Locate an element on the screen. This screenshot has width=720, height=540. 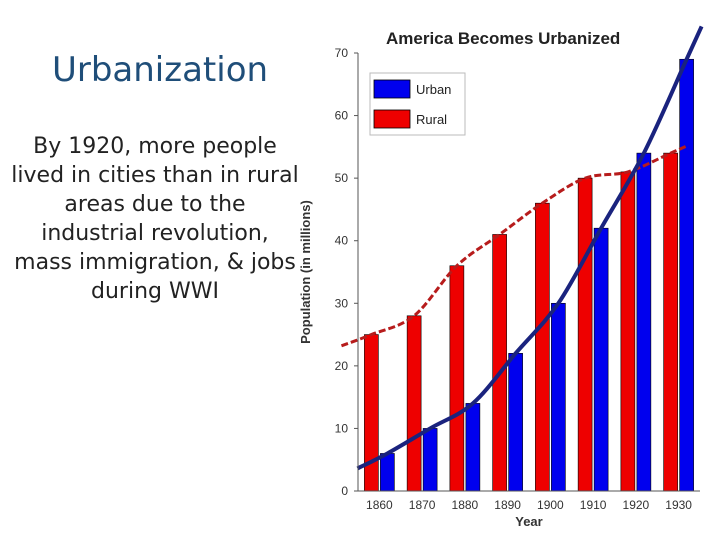
y-tick-label: 70 is located at coordinates (342, 53).